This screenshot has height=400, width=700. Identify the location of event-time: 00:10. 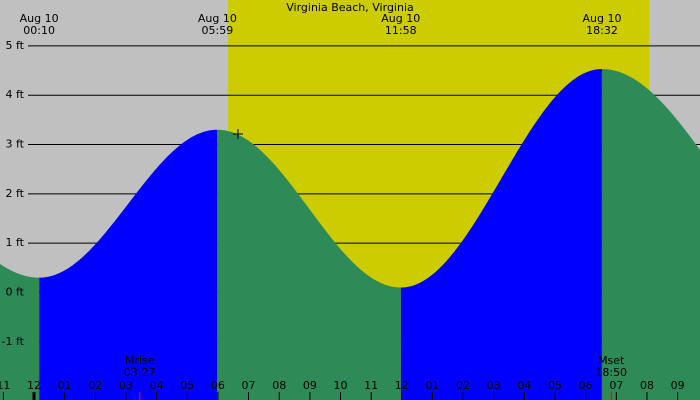
(39, 30).